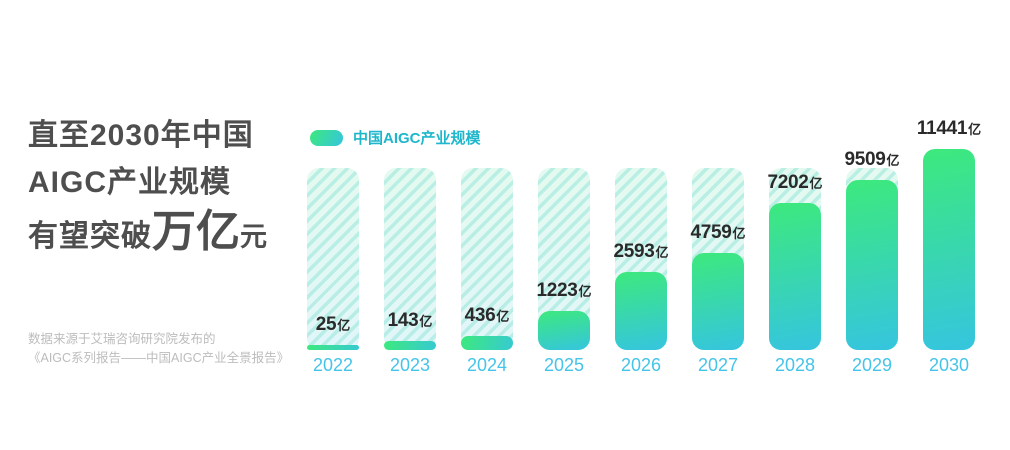 The image size is (1010, 450). I want to click on bar-value-number: 143, so click(403, 320).